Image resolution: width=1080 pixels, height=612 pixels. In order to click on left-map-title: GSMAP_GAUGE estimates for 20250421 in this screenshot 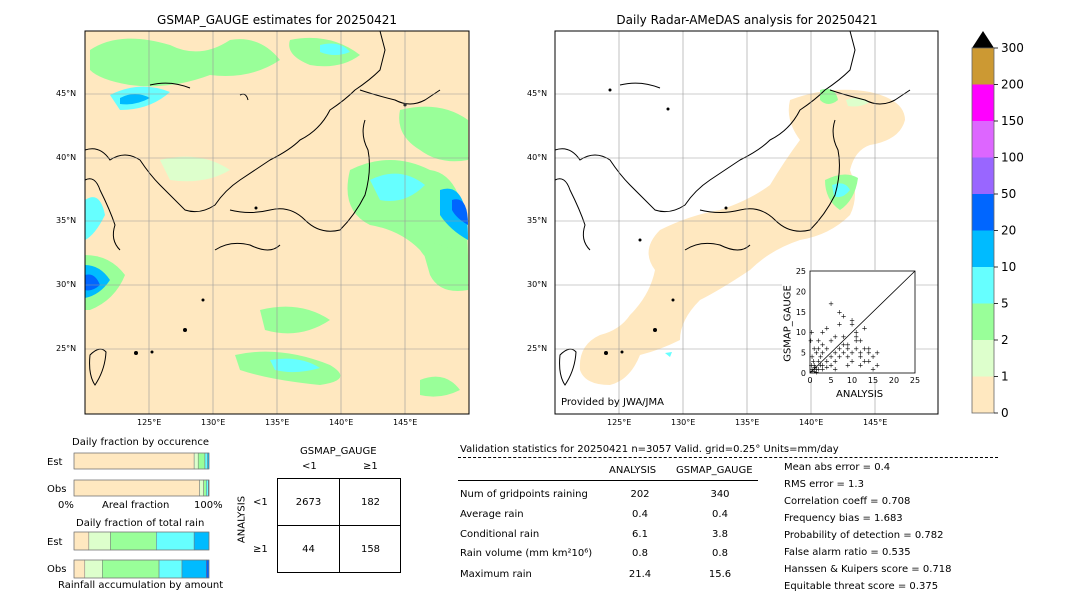, I will do `click(277, 20)`.